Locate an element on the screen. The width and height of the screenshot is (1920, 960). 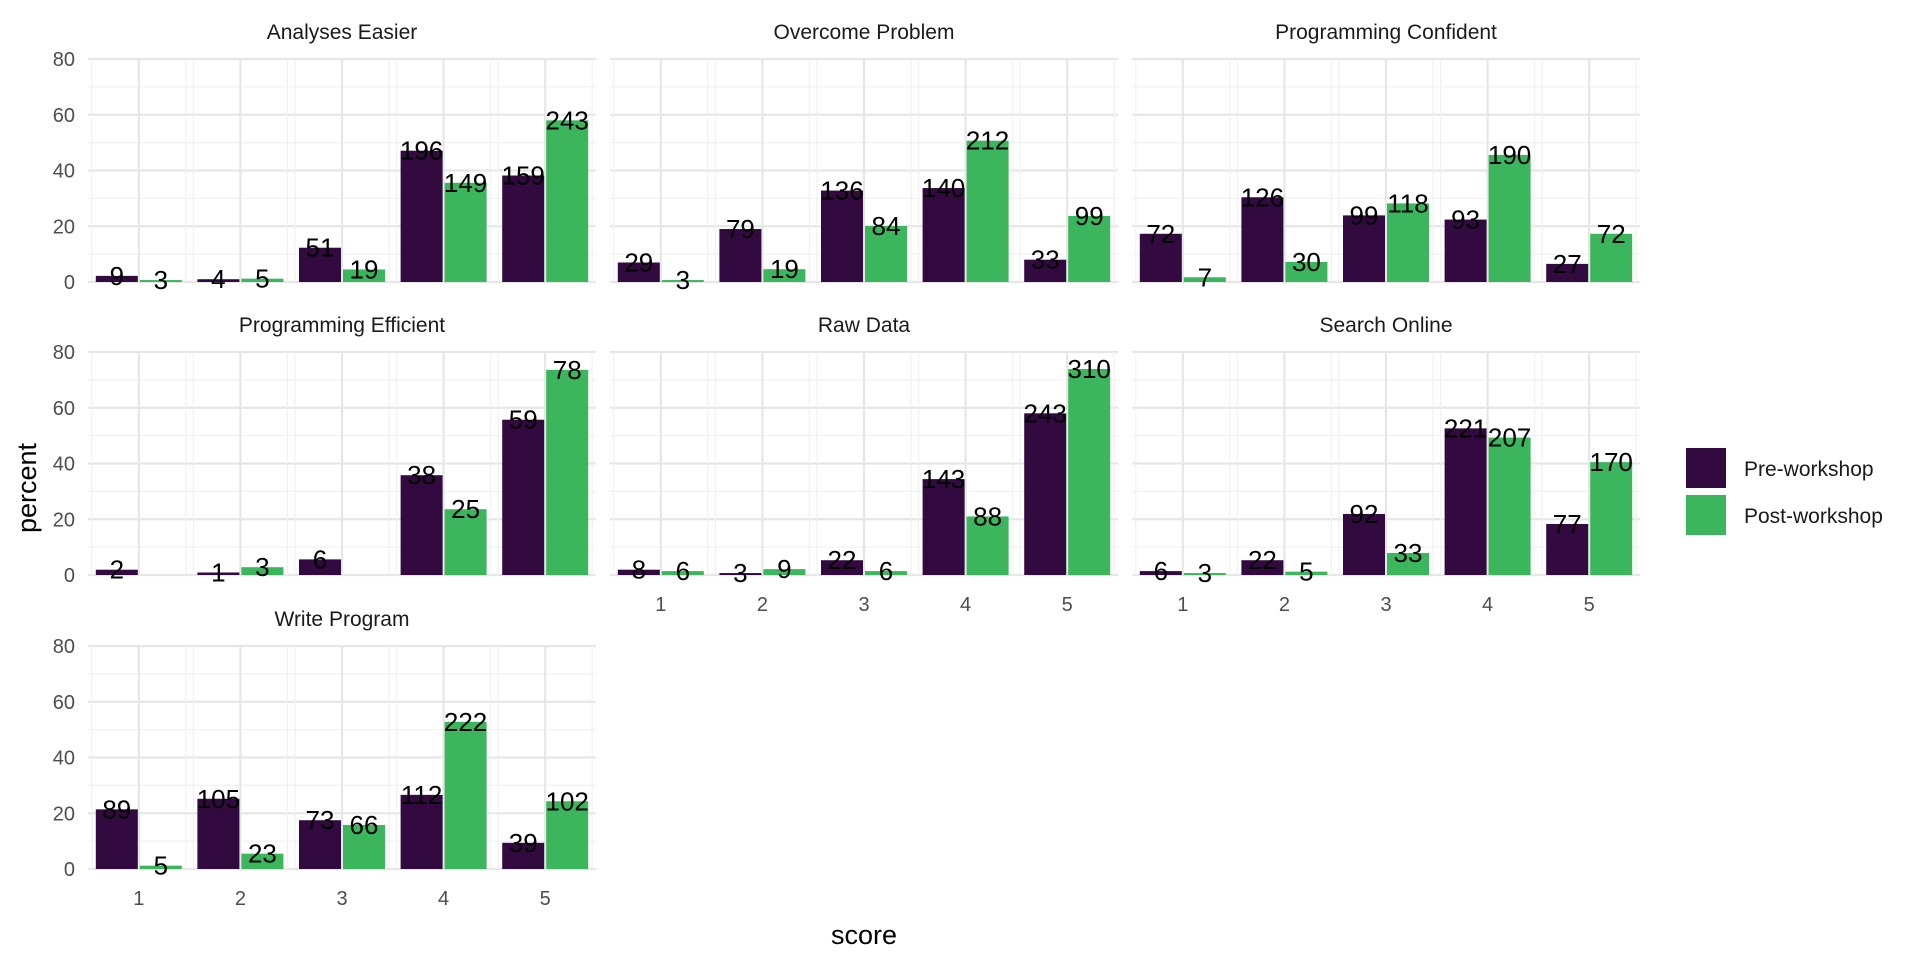
panel-title: Programming Confident is located at coordinates (1386, 32).